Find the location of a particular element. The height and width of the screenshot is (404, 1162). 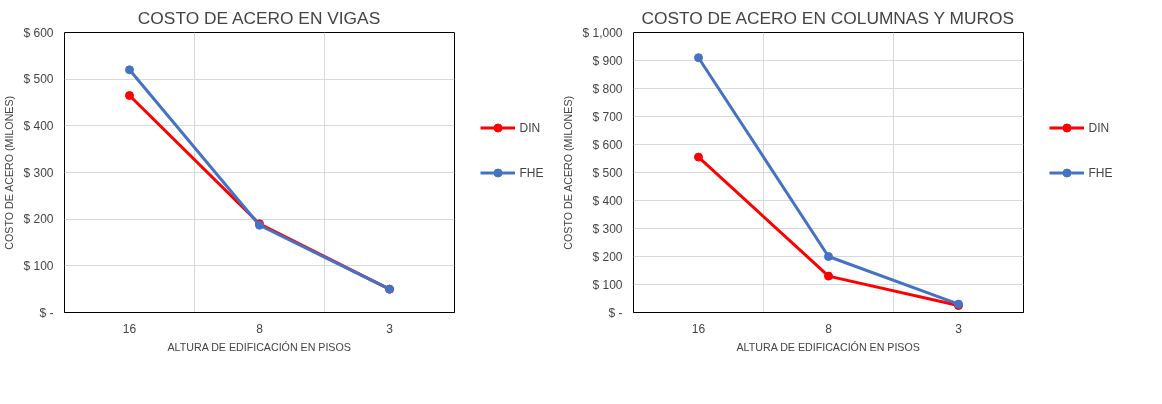

chart-title: COSTO DE ACERO EN COLUMNAS Y MUROS is located at coordinates (828, 17).